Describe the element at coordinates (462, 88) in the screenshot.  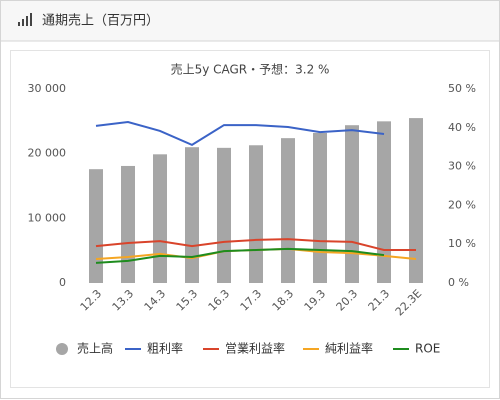
I see `y2-tick-label: 50 %` at that location.